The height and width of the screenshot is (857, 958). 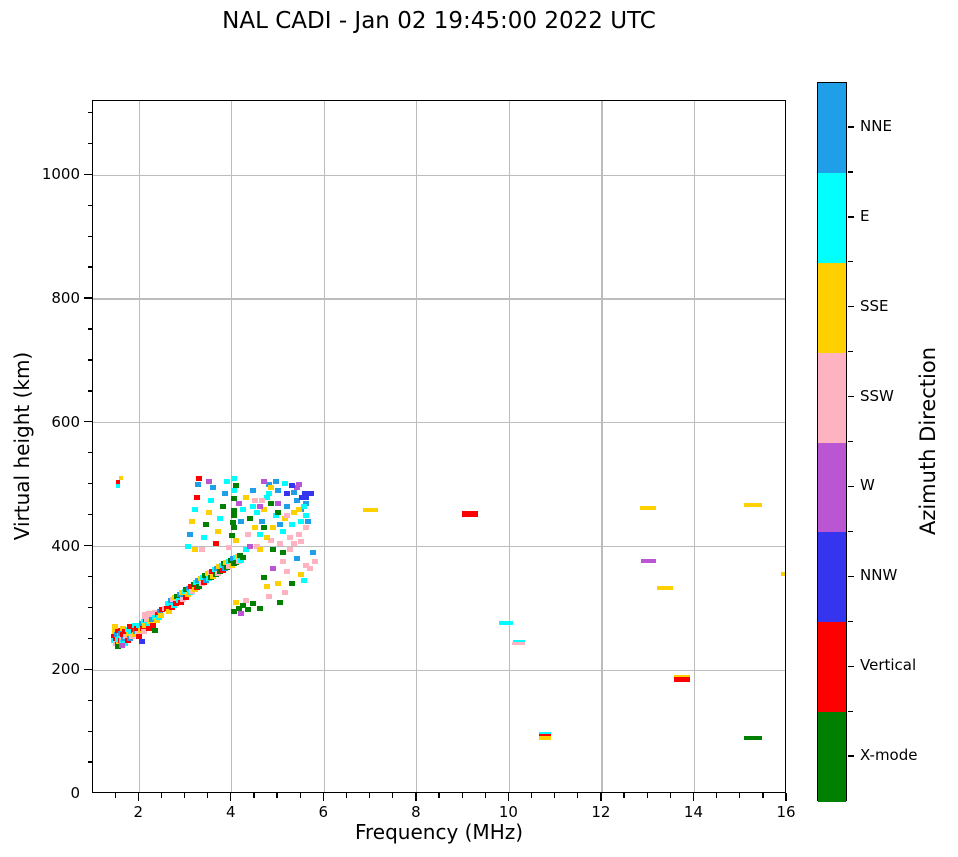 What do you see at coordinates (832, 577) in the screenshot?
I see `colorbar-segment-nnw` at bounding box center [832, 577].